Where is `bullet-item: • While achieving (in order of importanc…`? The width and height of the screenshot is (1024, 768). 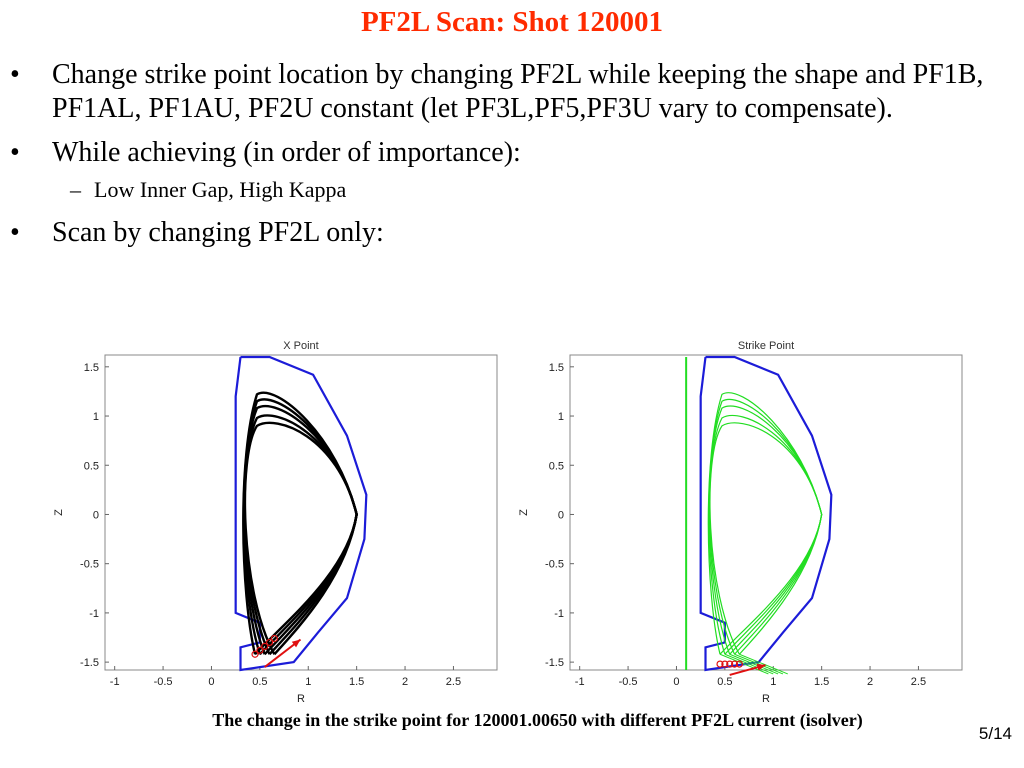 bullet-item: • While achieving (in order of importanc… is located at coordinates (510, 153).